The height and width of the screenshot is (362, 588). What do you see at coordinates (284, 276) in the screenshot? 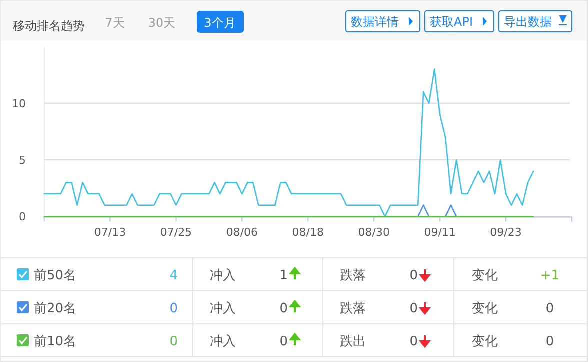
I see `text: 1` at bounding box center [284, 276].